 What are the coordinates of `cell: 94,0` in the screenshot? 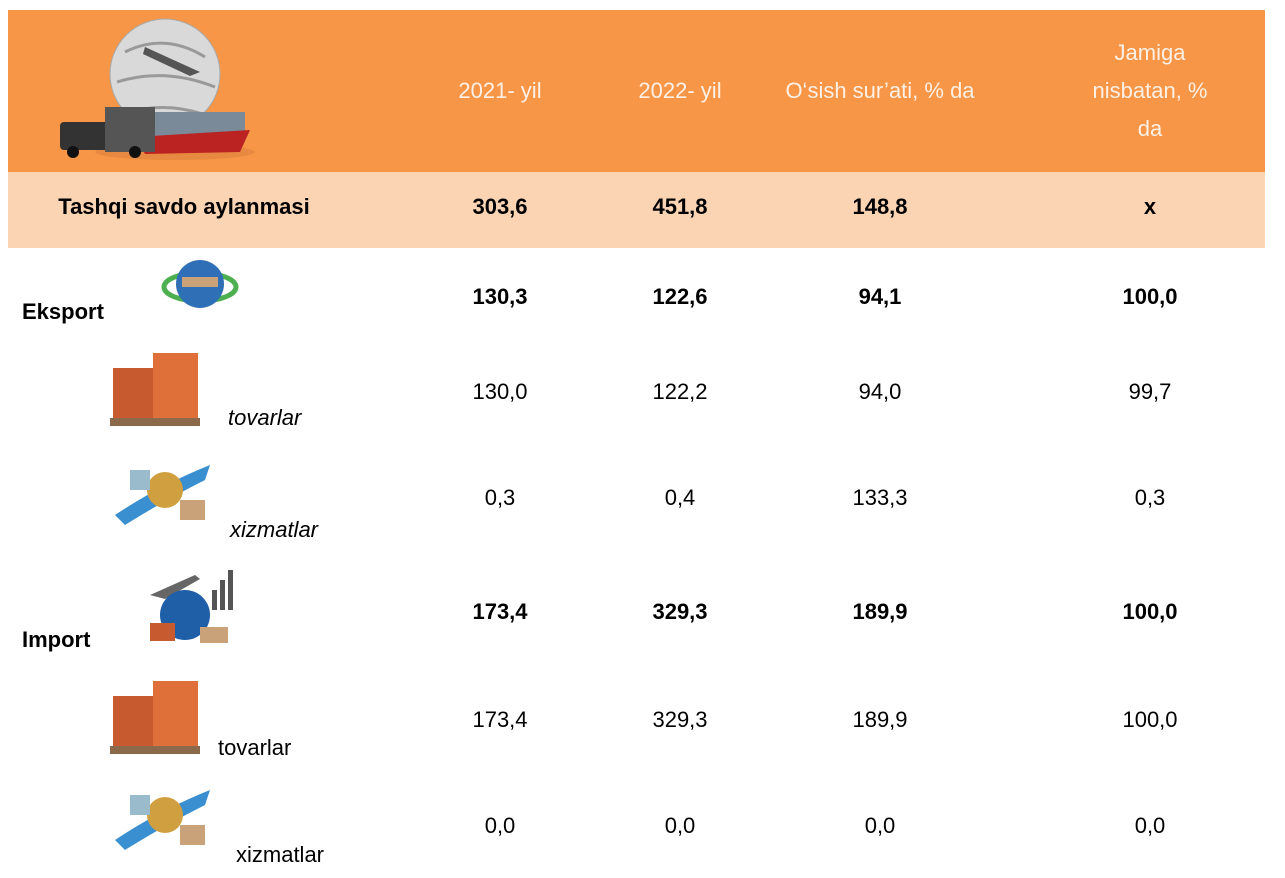 It's located at (880, 391).